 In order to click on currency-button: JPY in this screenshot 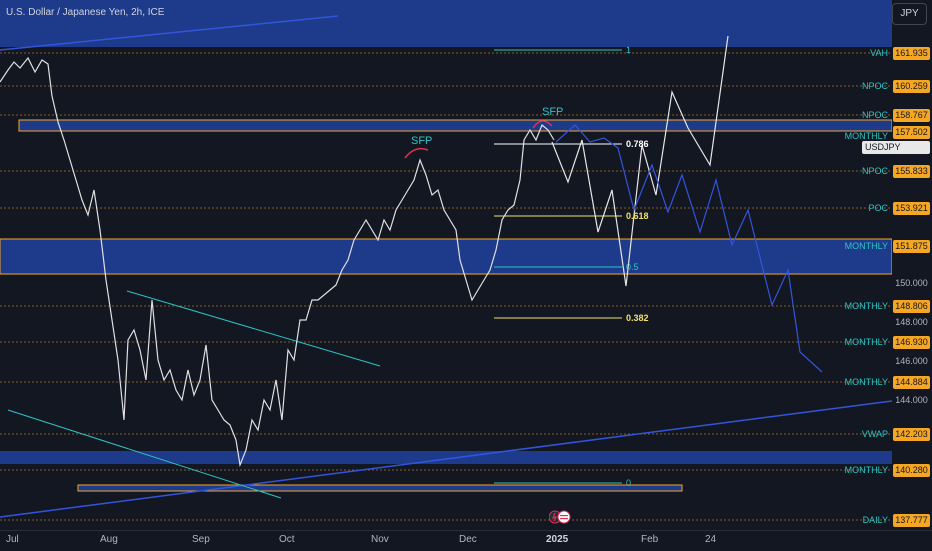, I will do `click(909, 14)`.